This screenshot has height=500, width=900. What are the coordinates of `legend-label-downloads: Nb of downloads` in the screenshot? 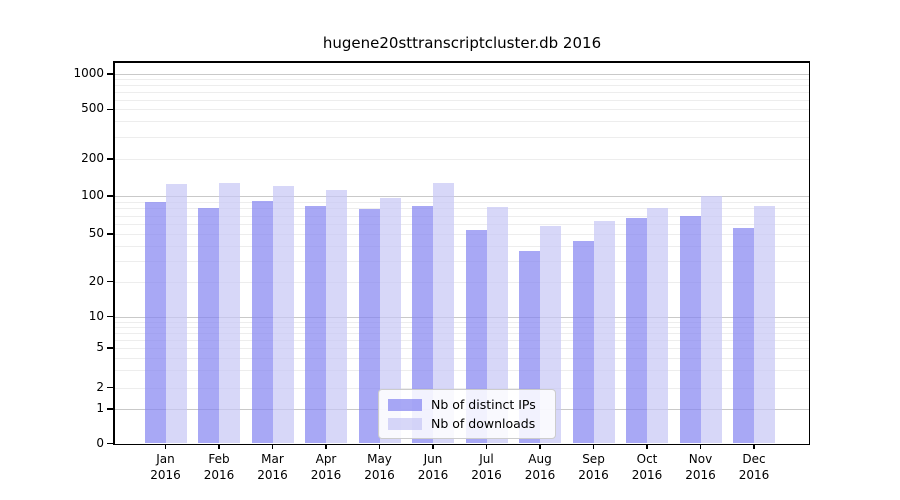 It's located at (483, 423).